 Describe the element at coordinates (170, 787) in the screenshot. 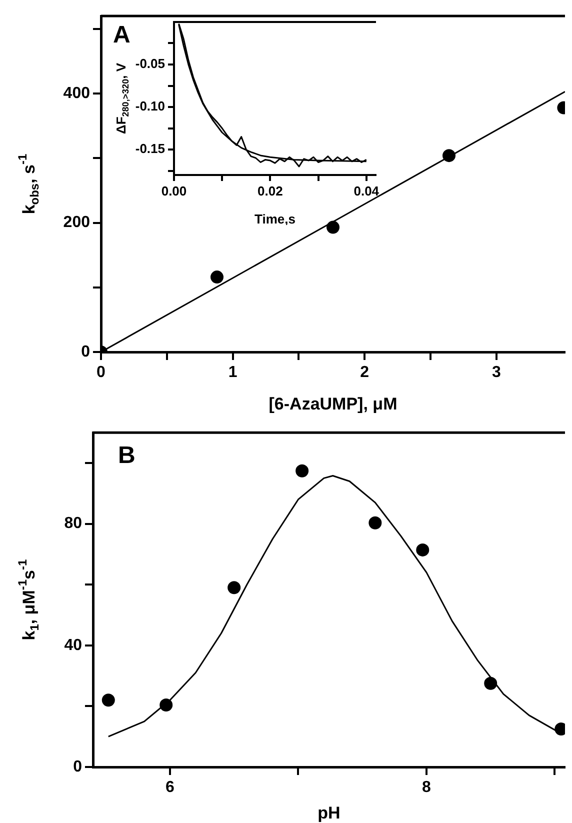

I see `x-tick-label: 6` at that location.